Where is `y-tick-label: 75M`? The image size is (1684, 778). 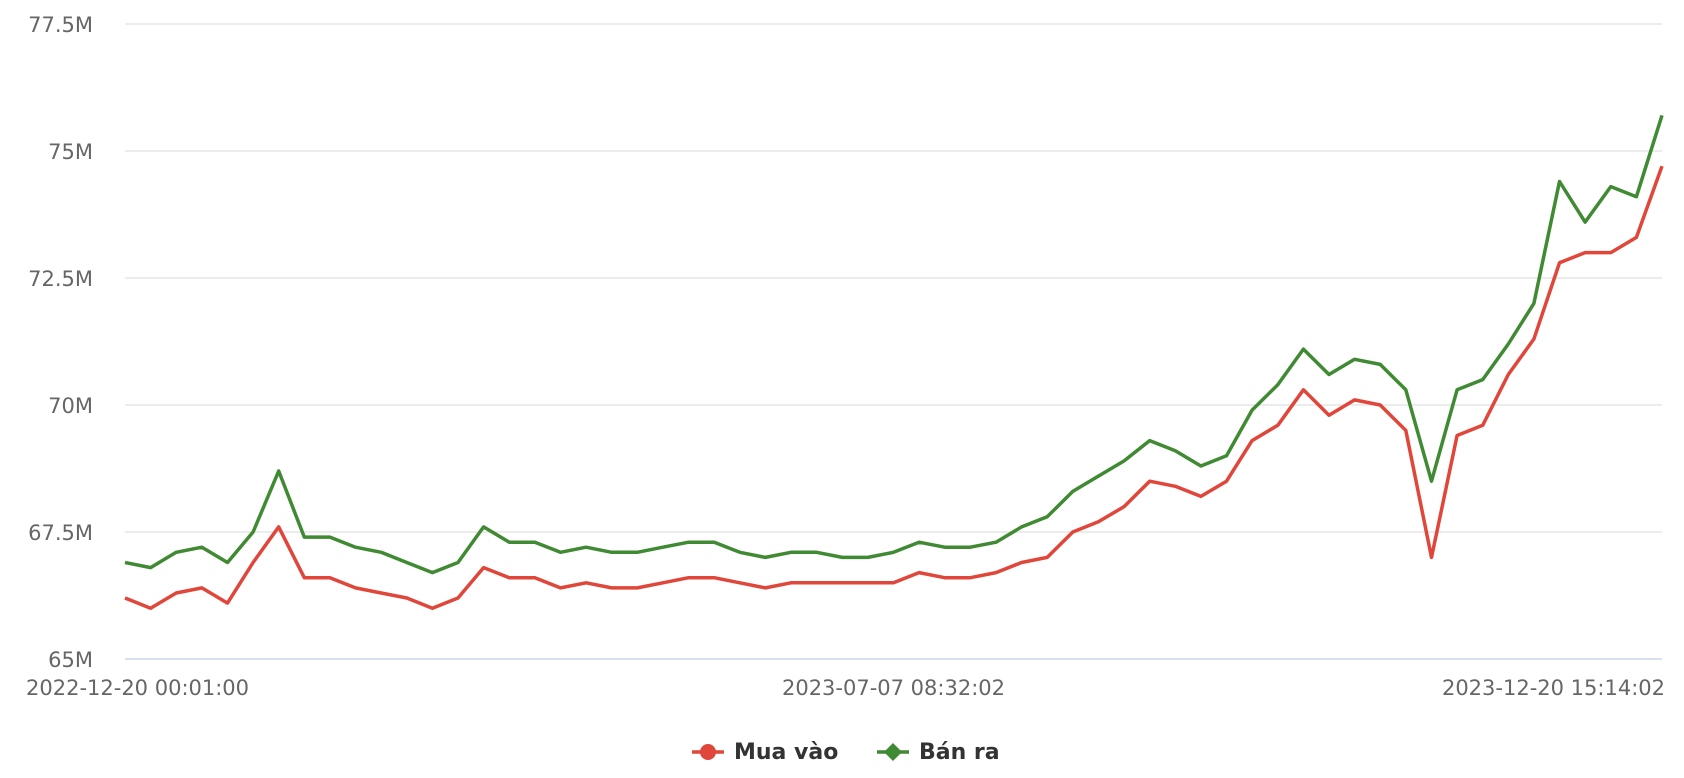 y-tick-label: 75M is located at coordinates (70, 152).